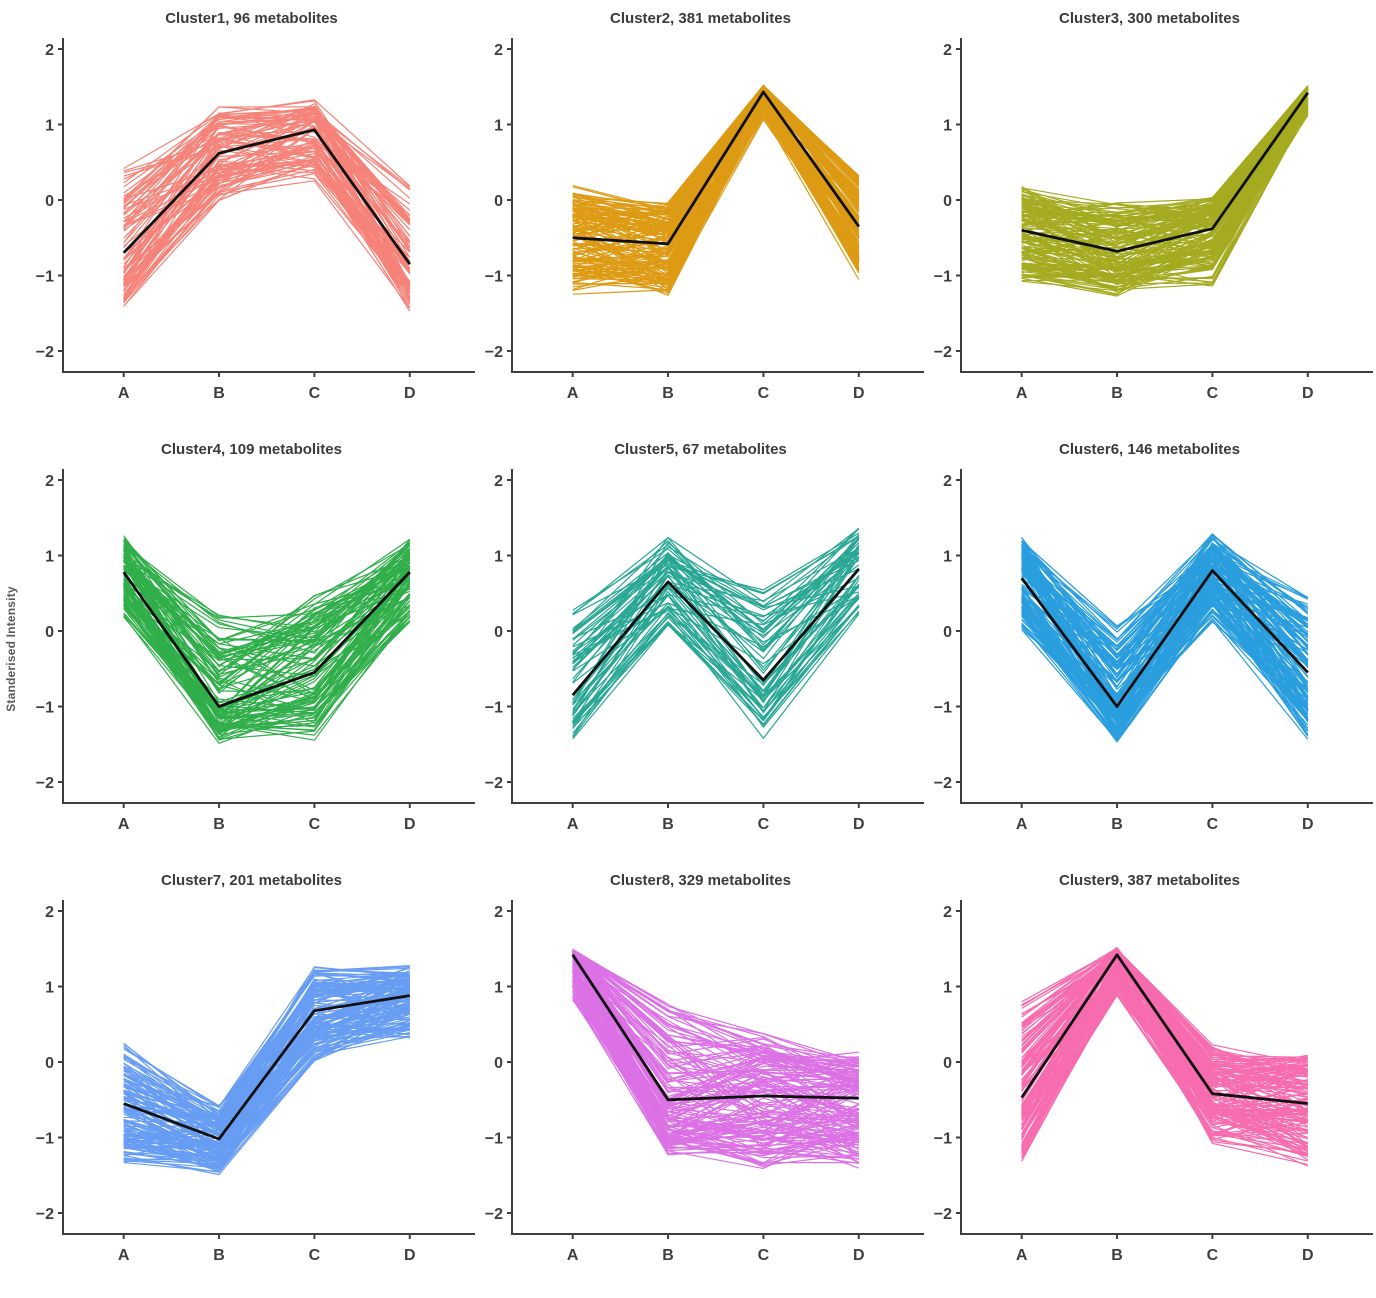 This screenshot has height=1298, width=1376. I want to click on cluster-plot-7: 2 1 0 −1 −2 A B C D, so click(255, 1082).